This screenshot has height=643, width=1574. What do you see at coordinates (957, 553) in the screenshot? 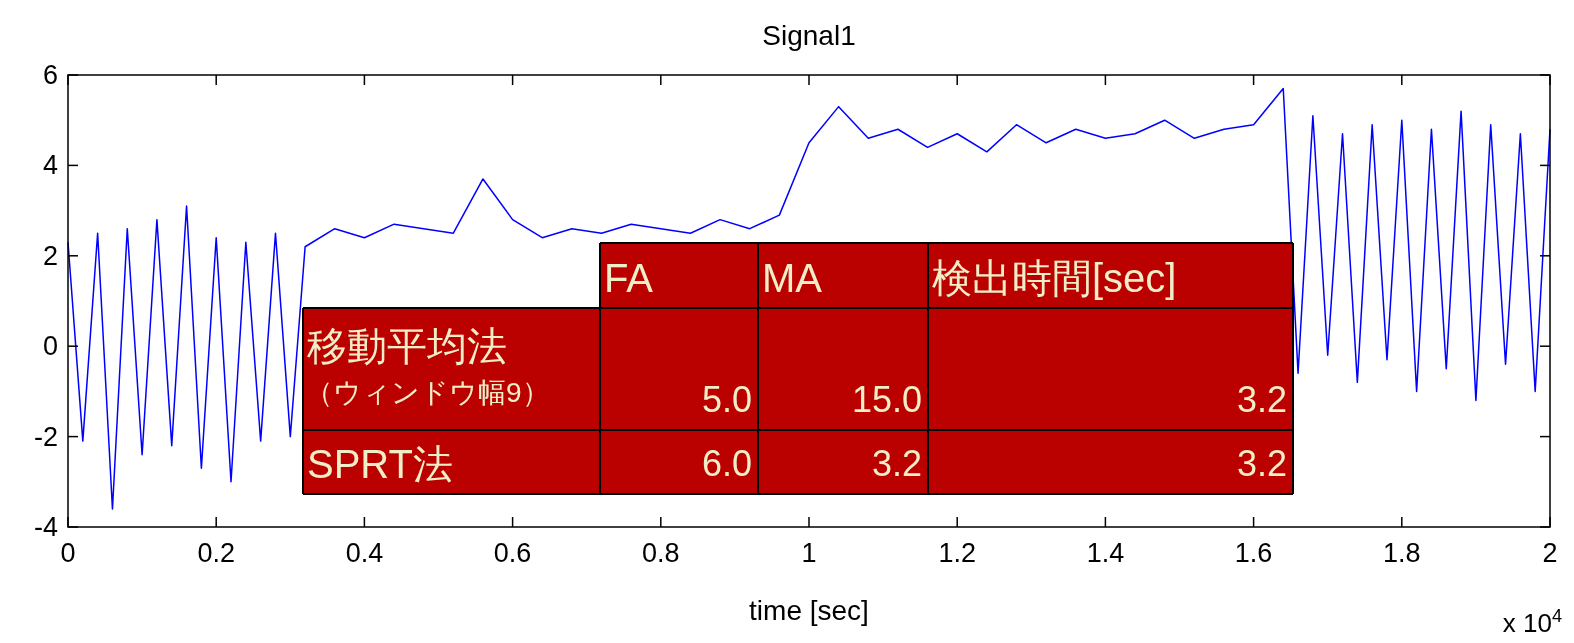
I see `x-tick-label: 1.2` at bounding box center [957, 553].